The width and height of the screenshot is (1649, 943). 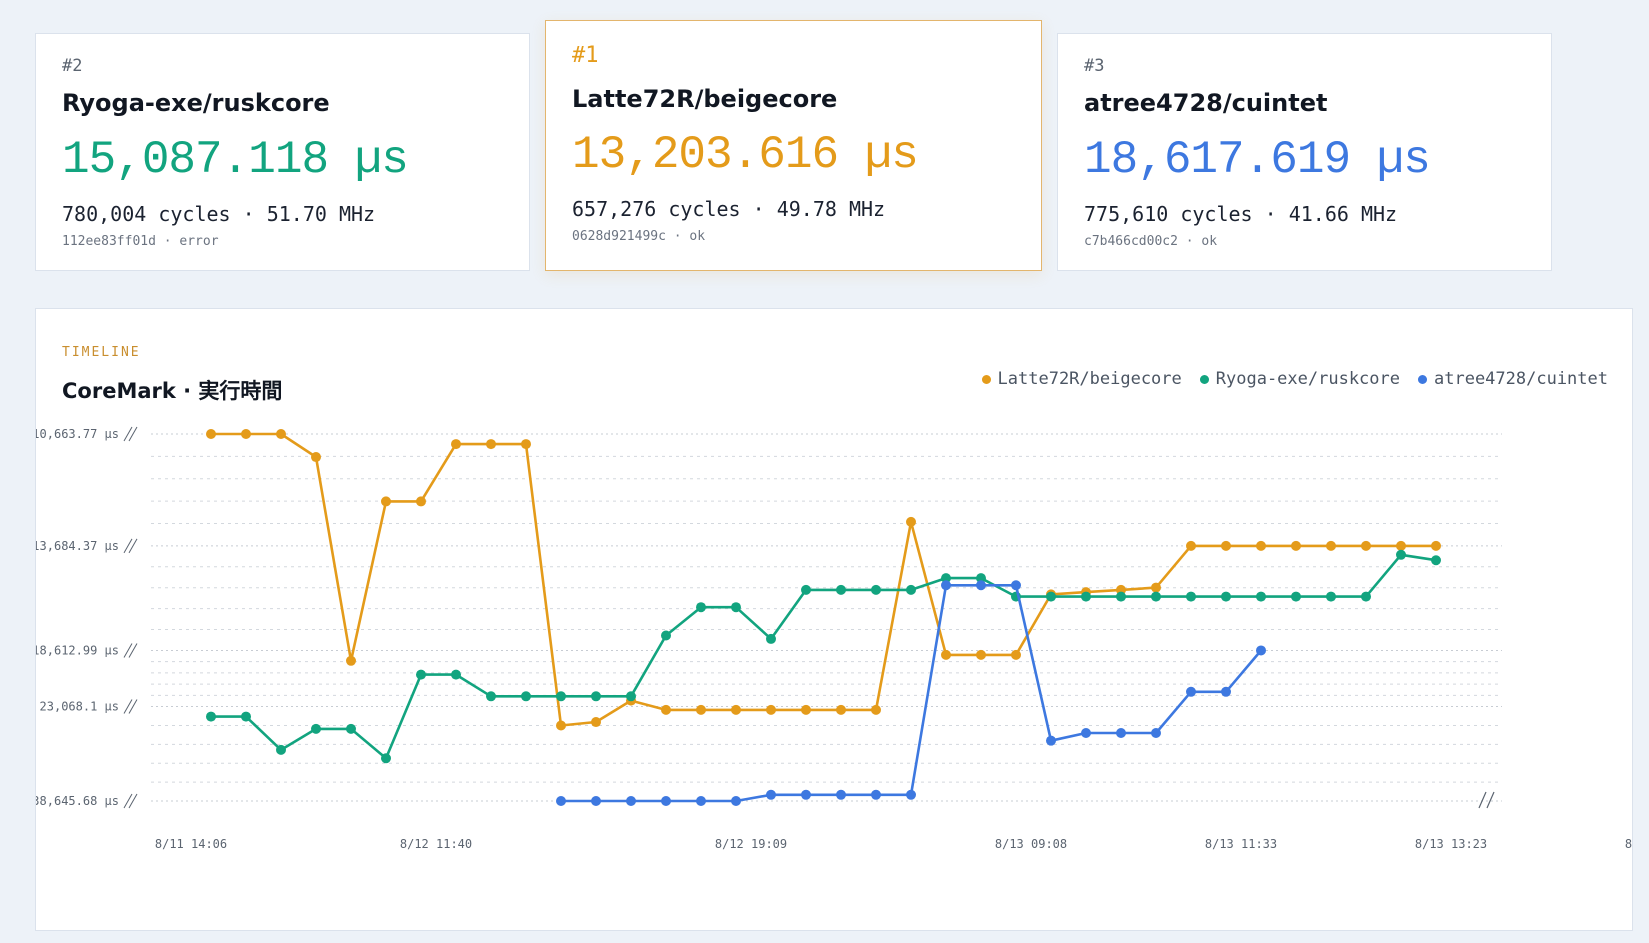 What do you see at coordinates (1206, 103) in the screenshot?
I see `repo-name: atree4728/cuintet` at bounding box center [1206, 103].